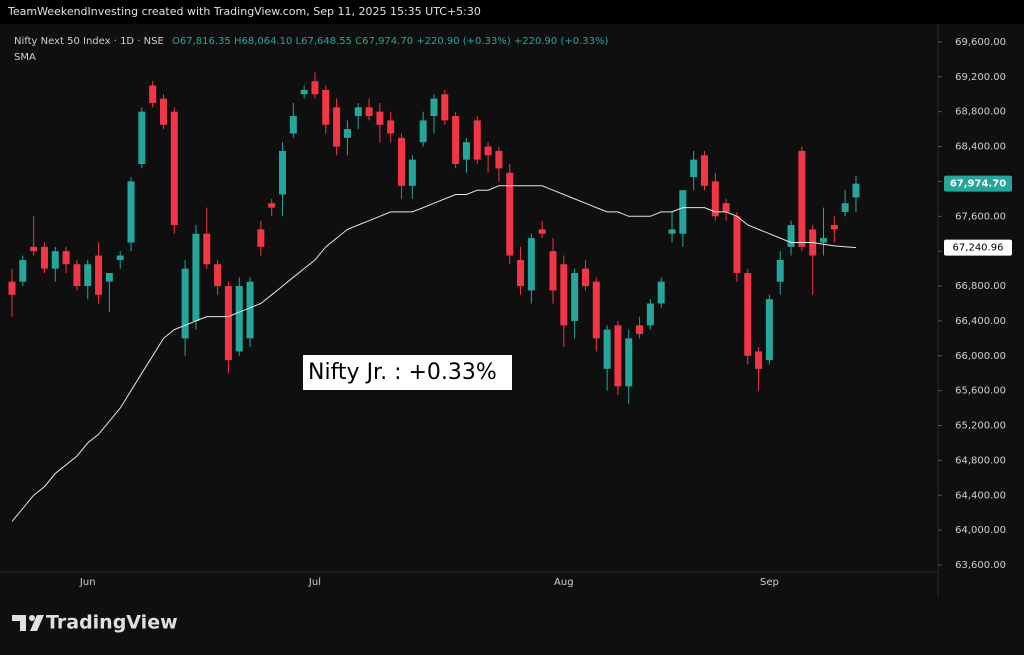  Describe the element at coordinates (980, 356) in the screenshot. I see `y-tick-label: 66,000.00` at that location.